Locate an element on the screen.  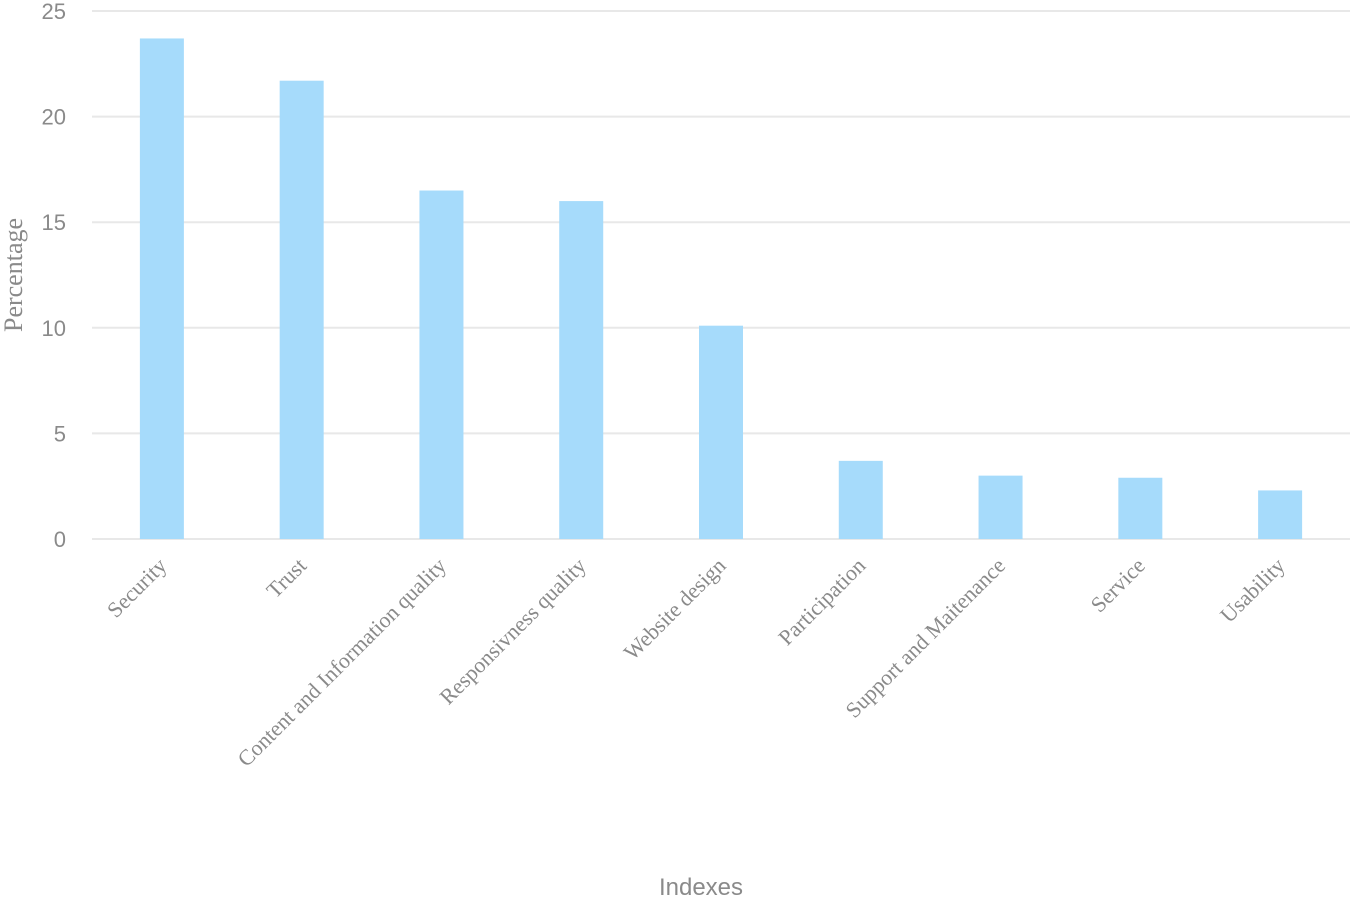
x-tick-label: Participation is located at coordinates (821, 601).